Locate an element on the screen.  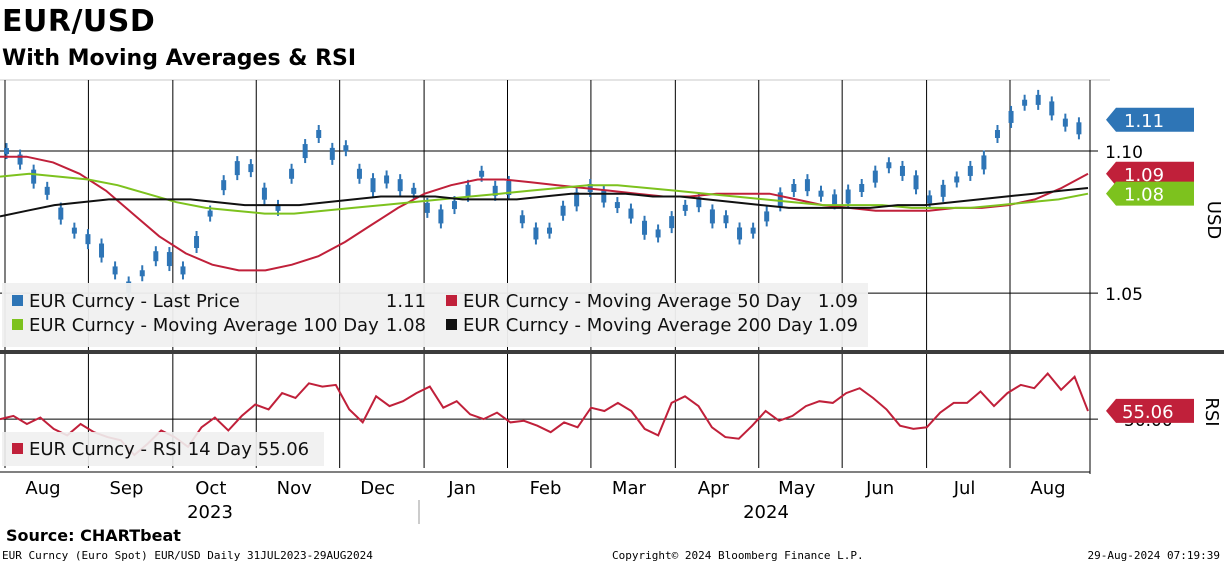
legend-label: EUR Curncy - Last Price is located at coordinates (134, 301).